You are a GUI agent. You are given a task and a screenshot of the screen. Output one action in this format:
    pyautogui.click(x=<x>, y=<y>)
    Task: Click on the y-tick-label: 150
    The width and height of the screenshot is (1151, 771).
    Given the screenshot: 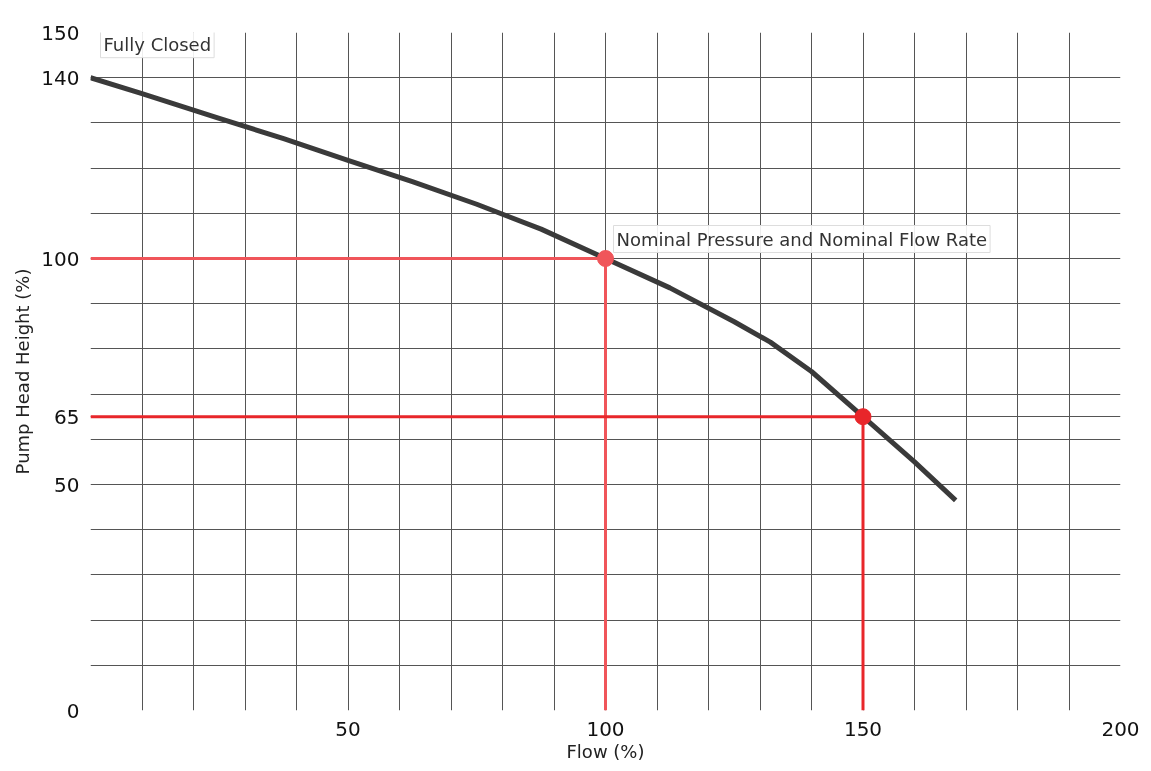 What is the action you would take?
    pyautogui.click(x=60, y=32)
    